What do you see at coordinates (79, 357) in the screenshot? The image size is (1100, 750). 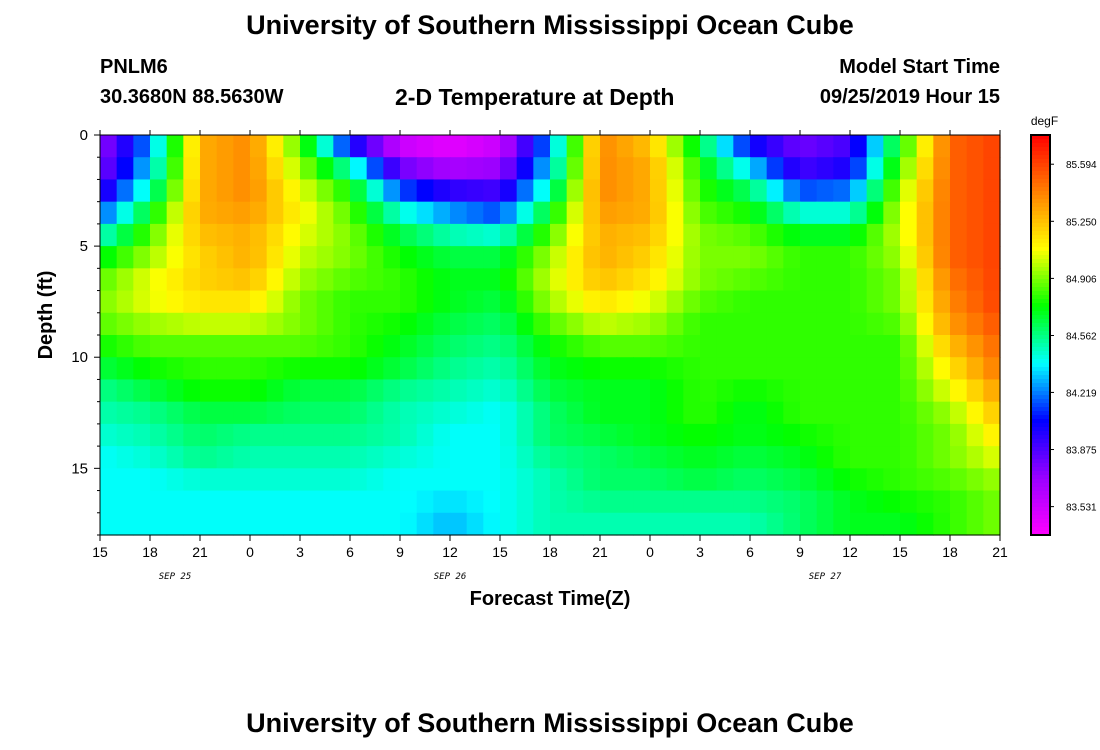 I see `y-tick-label: 10` at bounding box center [79, 357].